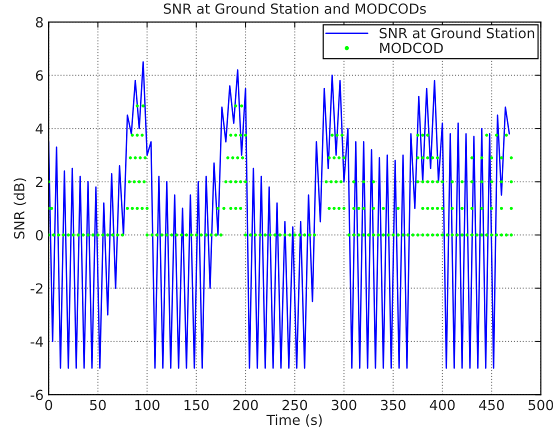  Describe the element at coordinates (294, 420) in the screenshot. I see `x-axis-title: Time (s)` at that location.